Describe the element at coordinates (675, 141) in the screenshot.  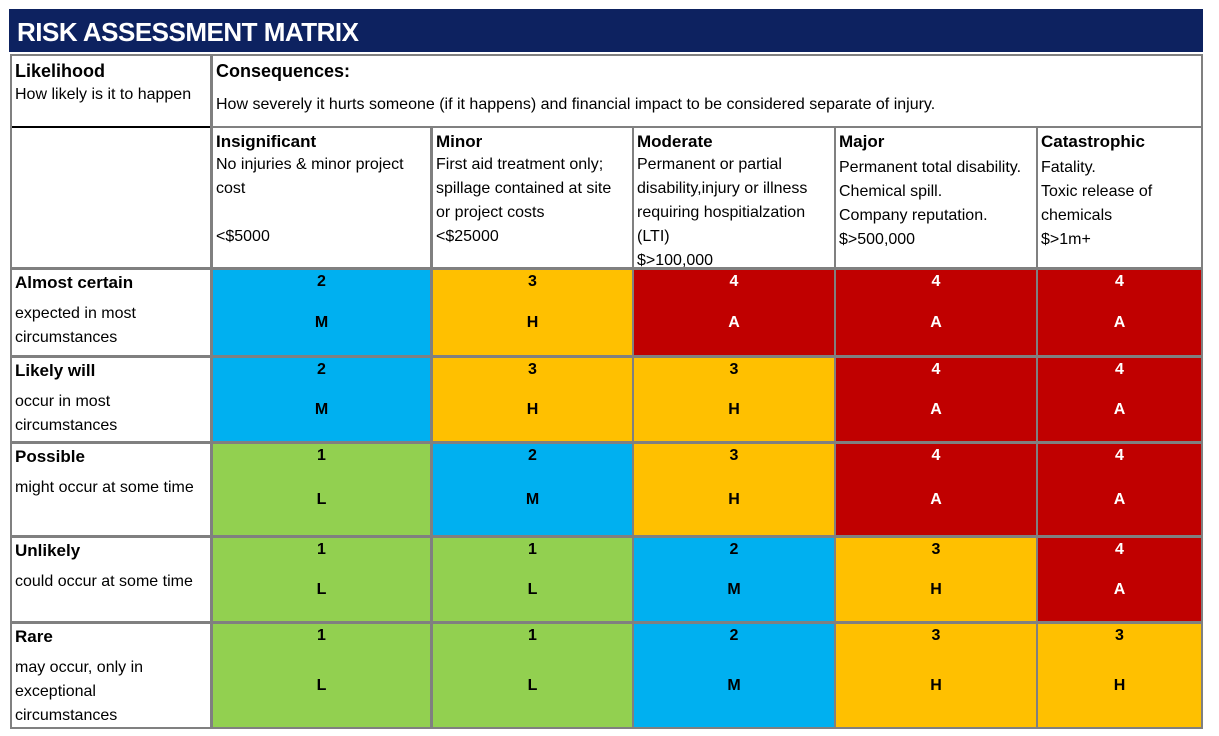
I see `consequence-name: Moderate` at that location.